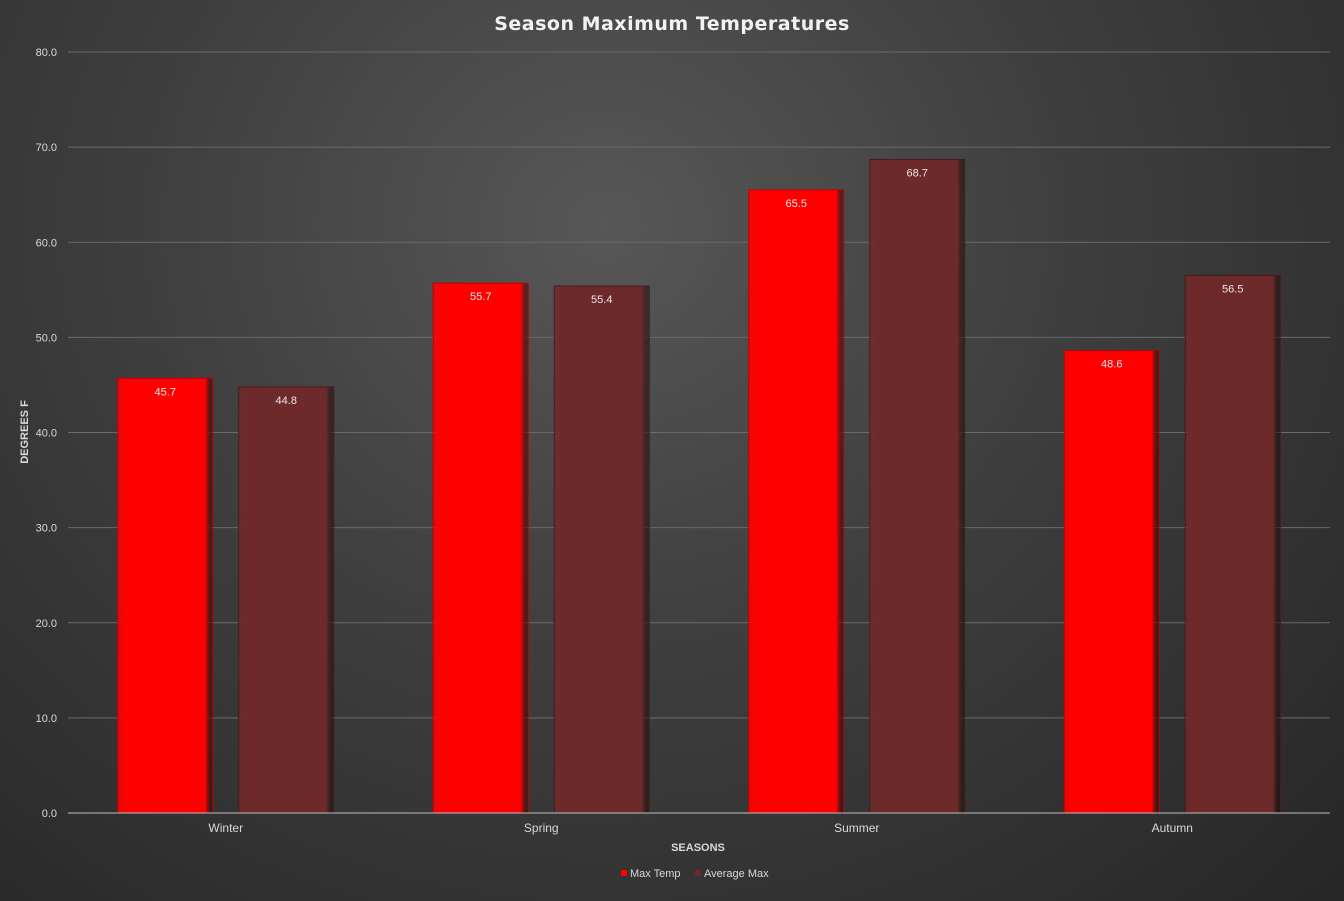  I want to click on x-axis-title: SEASONS, so click(698, 848).